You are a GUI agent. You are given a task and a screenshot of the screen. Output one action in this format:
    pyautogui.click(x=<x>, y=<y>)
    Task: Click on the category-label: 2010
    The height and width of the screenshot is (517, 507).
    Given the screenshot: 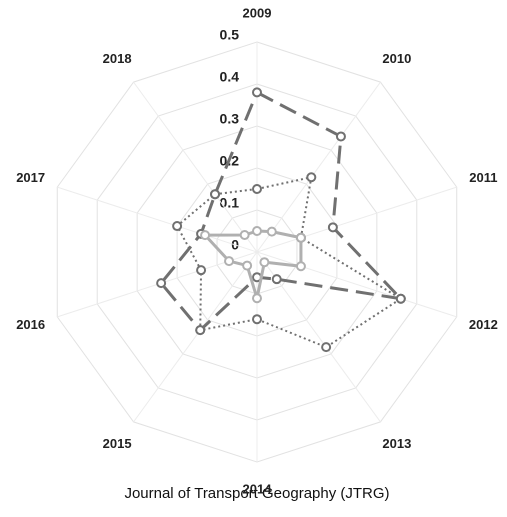 What is the action you would take?
    pyautogui.click(x=396, y=58)
    